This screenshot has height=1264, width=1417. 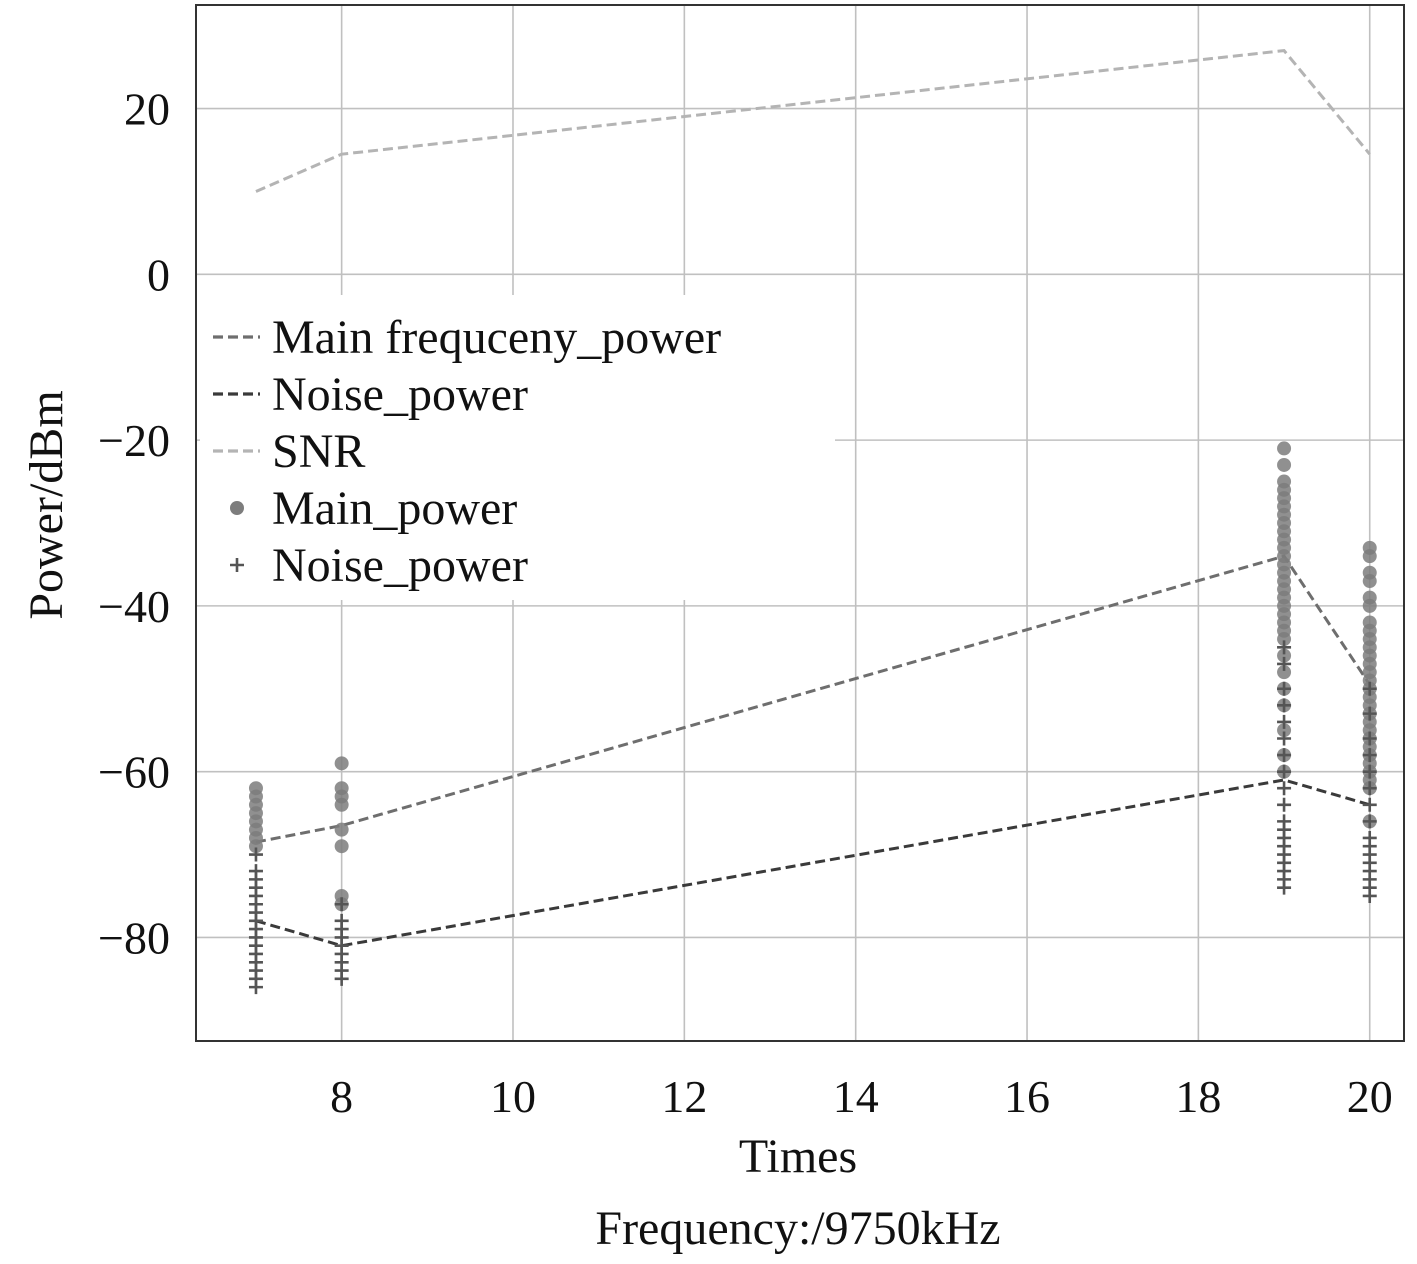 I want to click on y-tick-label: −40, so click(x=134, y=606).